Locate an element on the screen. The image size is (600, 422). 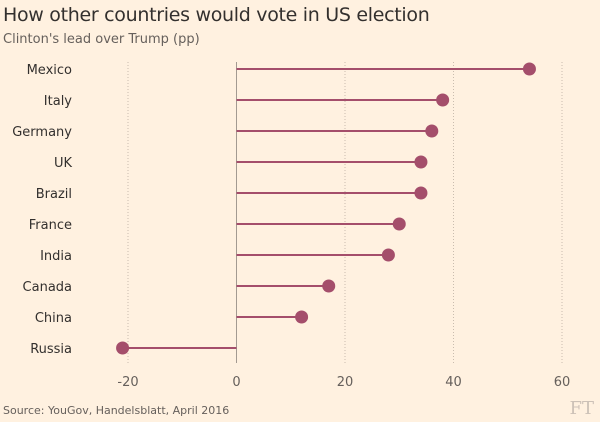
category-label: China is located at coordinates (53, 318).